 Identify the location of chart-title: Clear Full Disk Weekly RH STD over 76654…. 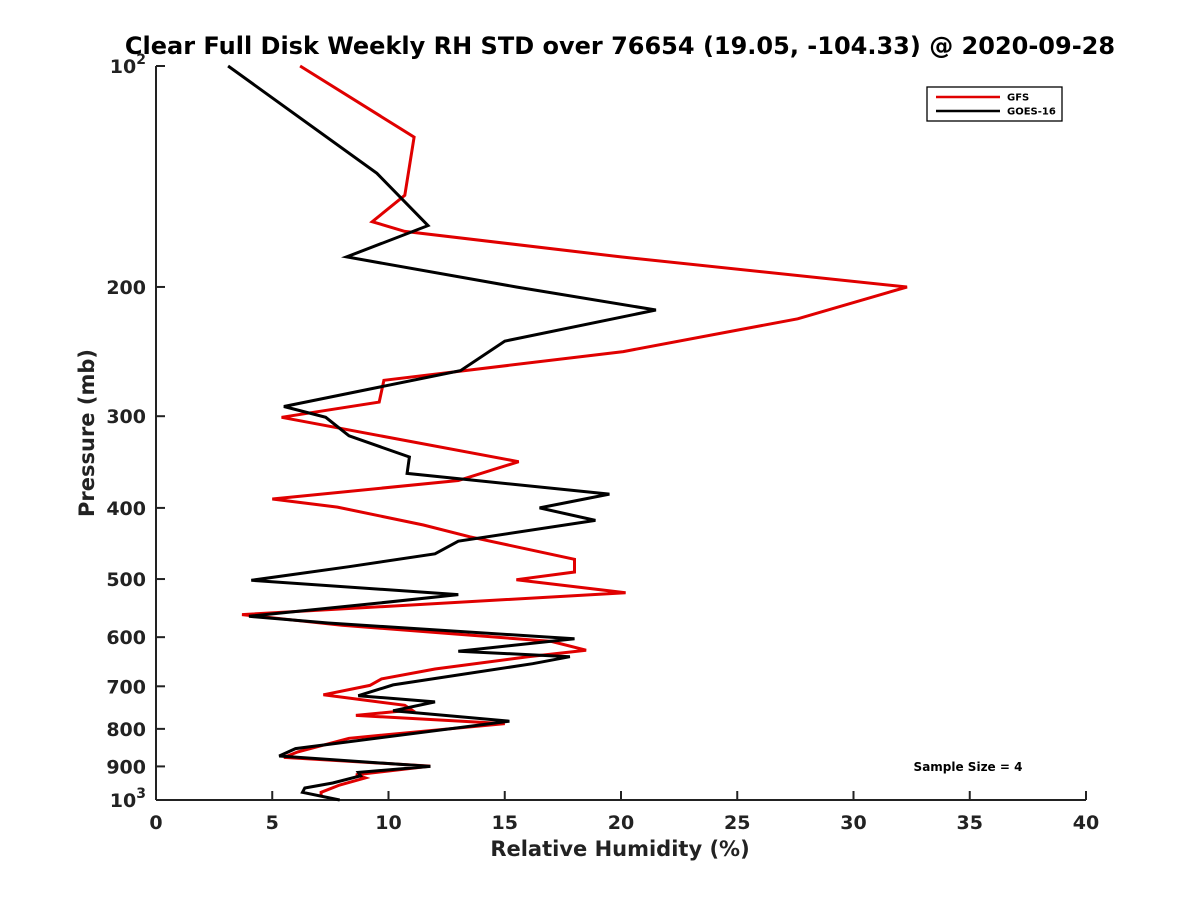
(620, 46).